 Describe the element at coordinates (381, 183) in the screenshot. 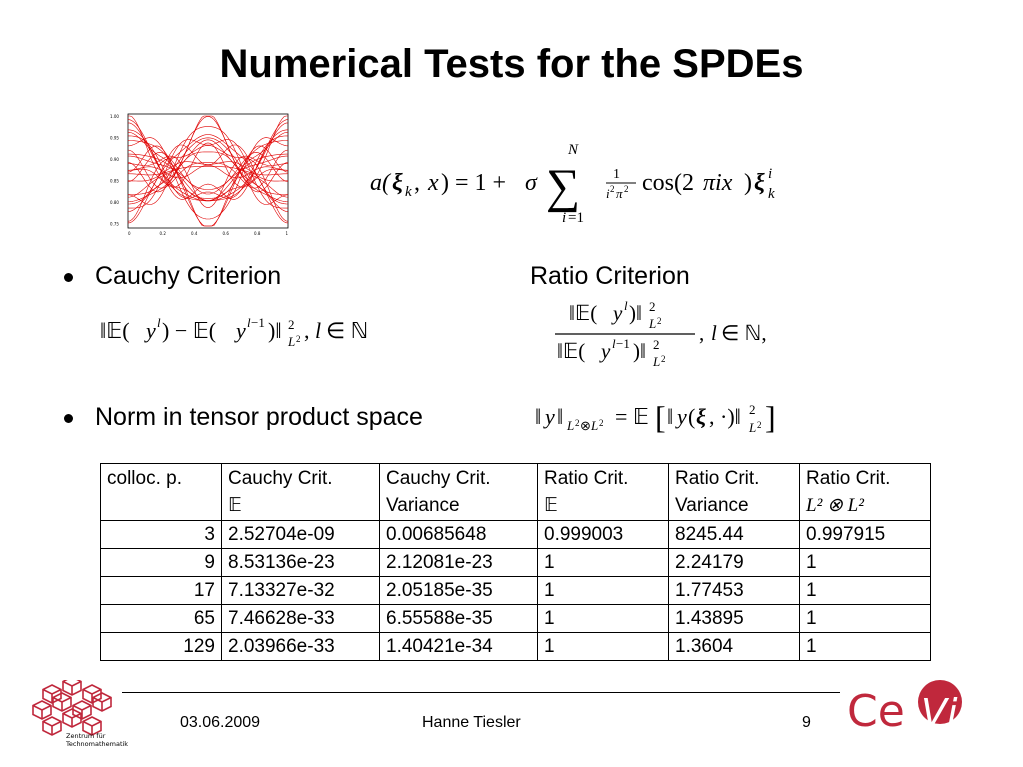

I see `svg-text: a(` at that location.